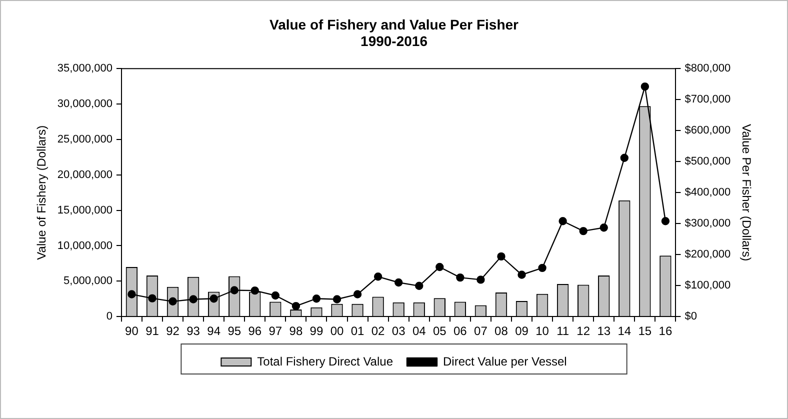 This screenshot has width=788, height=419. Describe the element at coordinates (543, 331) in the screenshot. I see `x-tick-label: 10` at that location.